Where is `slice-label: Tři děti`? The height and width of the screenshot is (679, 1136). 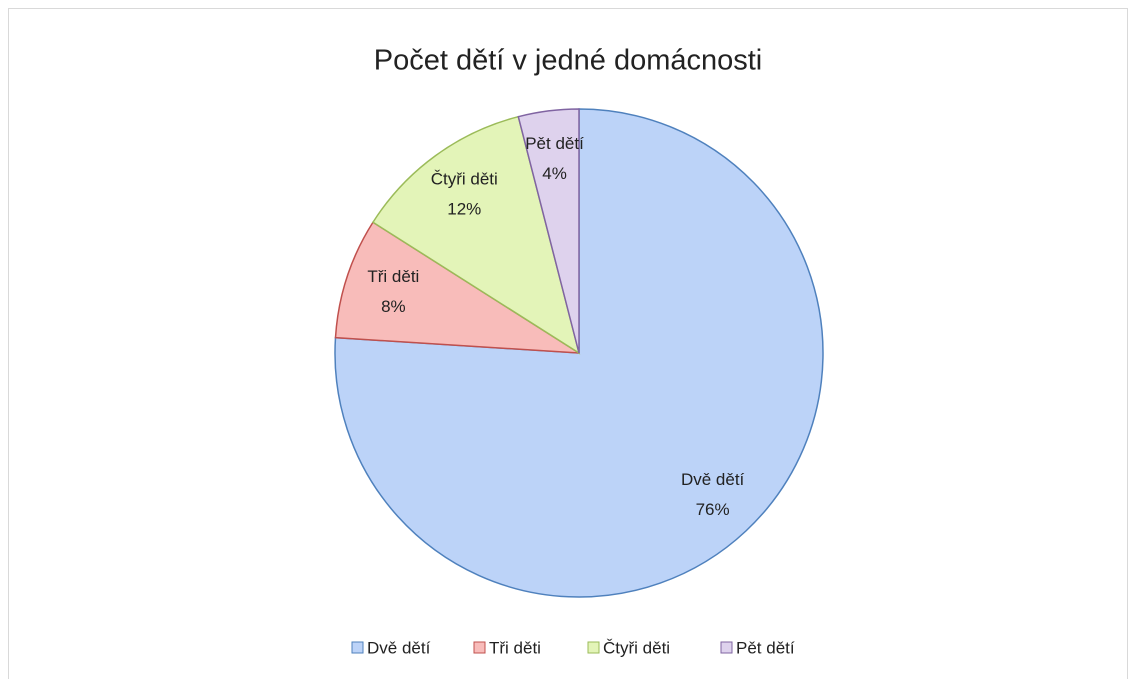
slice-label: Tři děti is located at coordinates (393, 276).